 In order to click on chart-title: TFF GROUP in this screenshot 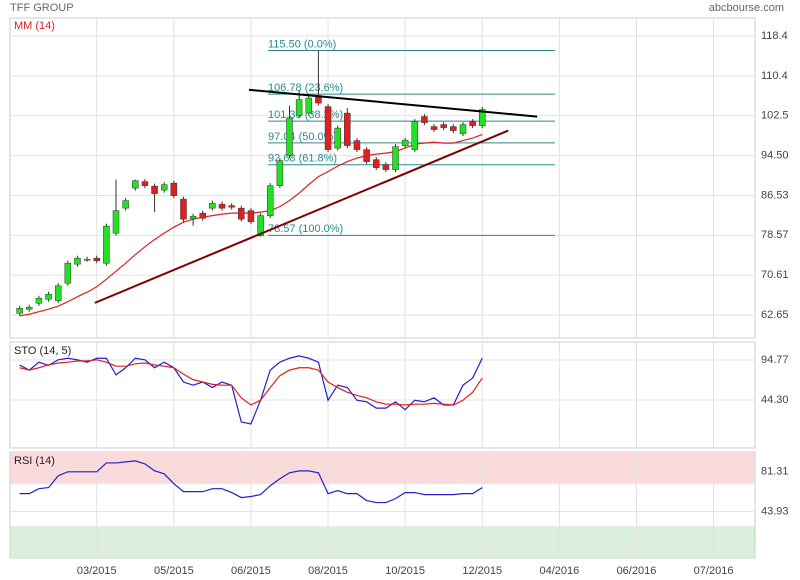, I will do `click(42, 8)`.